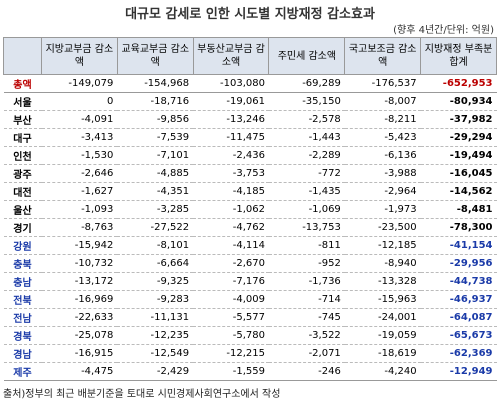 The image size is (500, 400). What do you see at coordinates (458, 353) in the screenshot?
I see `value-cell: -62,369` at bounding box center [458, 353].